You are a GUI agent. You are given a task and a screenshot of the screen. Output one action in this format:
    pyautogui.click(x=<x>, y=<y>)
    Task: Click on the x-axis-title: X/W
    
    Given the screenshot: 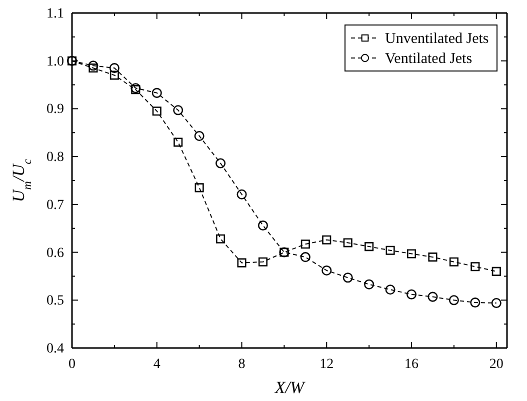 What is the action you would take?
    pyautogui.click(x=290, y=387)
    